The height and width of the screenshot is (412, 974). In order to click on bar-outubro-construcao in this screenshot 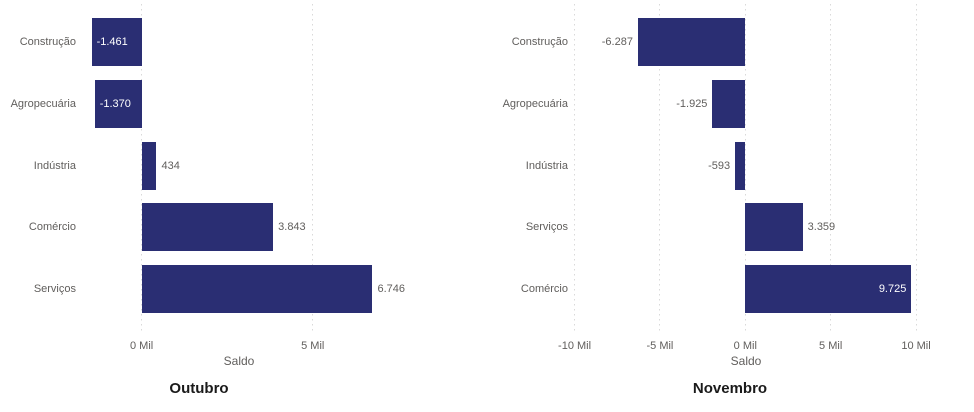, I will do `click(116, 42)`.